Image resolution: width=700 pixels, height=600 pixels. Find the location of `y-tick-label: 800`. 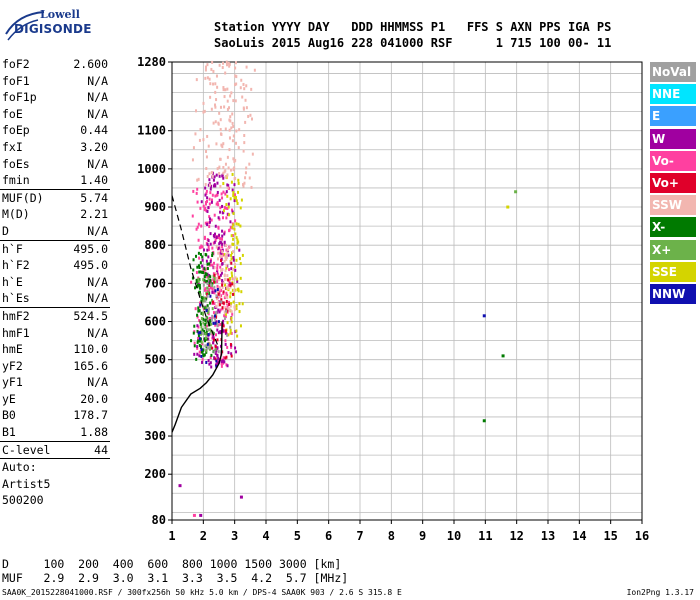

y-tick-label: 800 is located at coordinates (155, 245).